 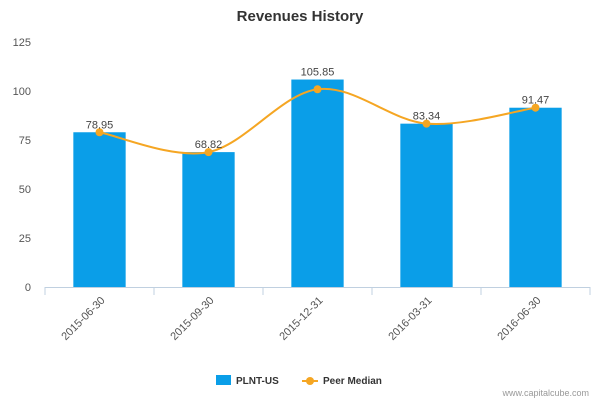 I want to click on data-label: 68.82, so click(x=209, y=145).